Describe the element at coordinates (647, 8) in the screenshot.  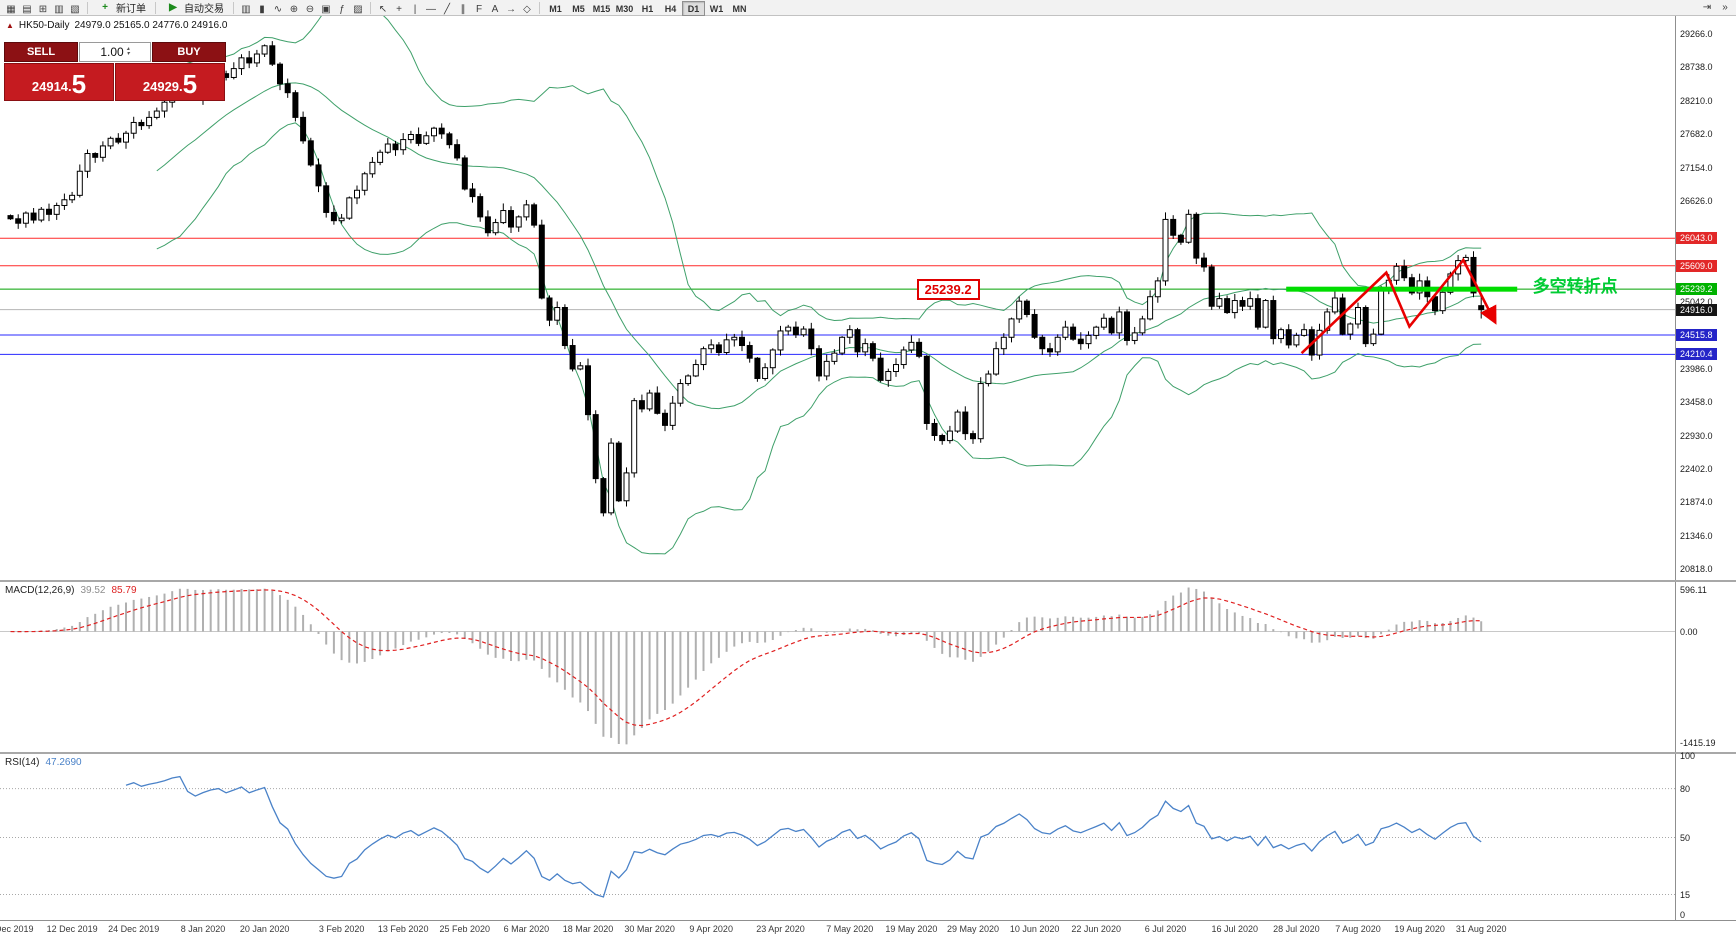
I see `timeframe-h1: H1` at that location.